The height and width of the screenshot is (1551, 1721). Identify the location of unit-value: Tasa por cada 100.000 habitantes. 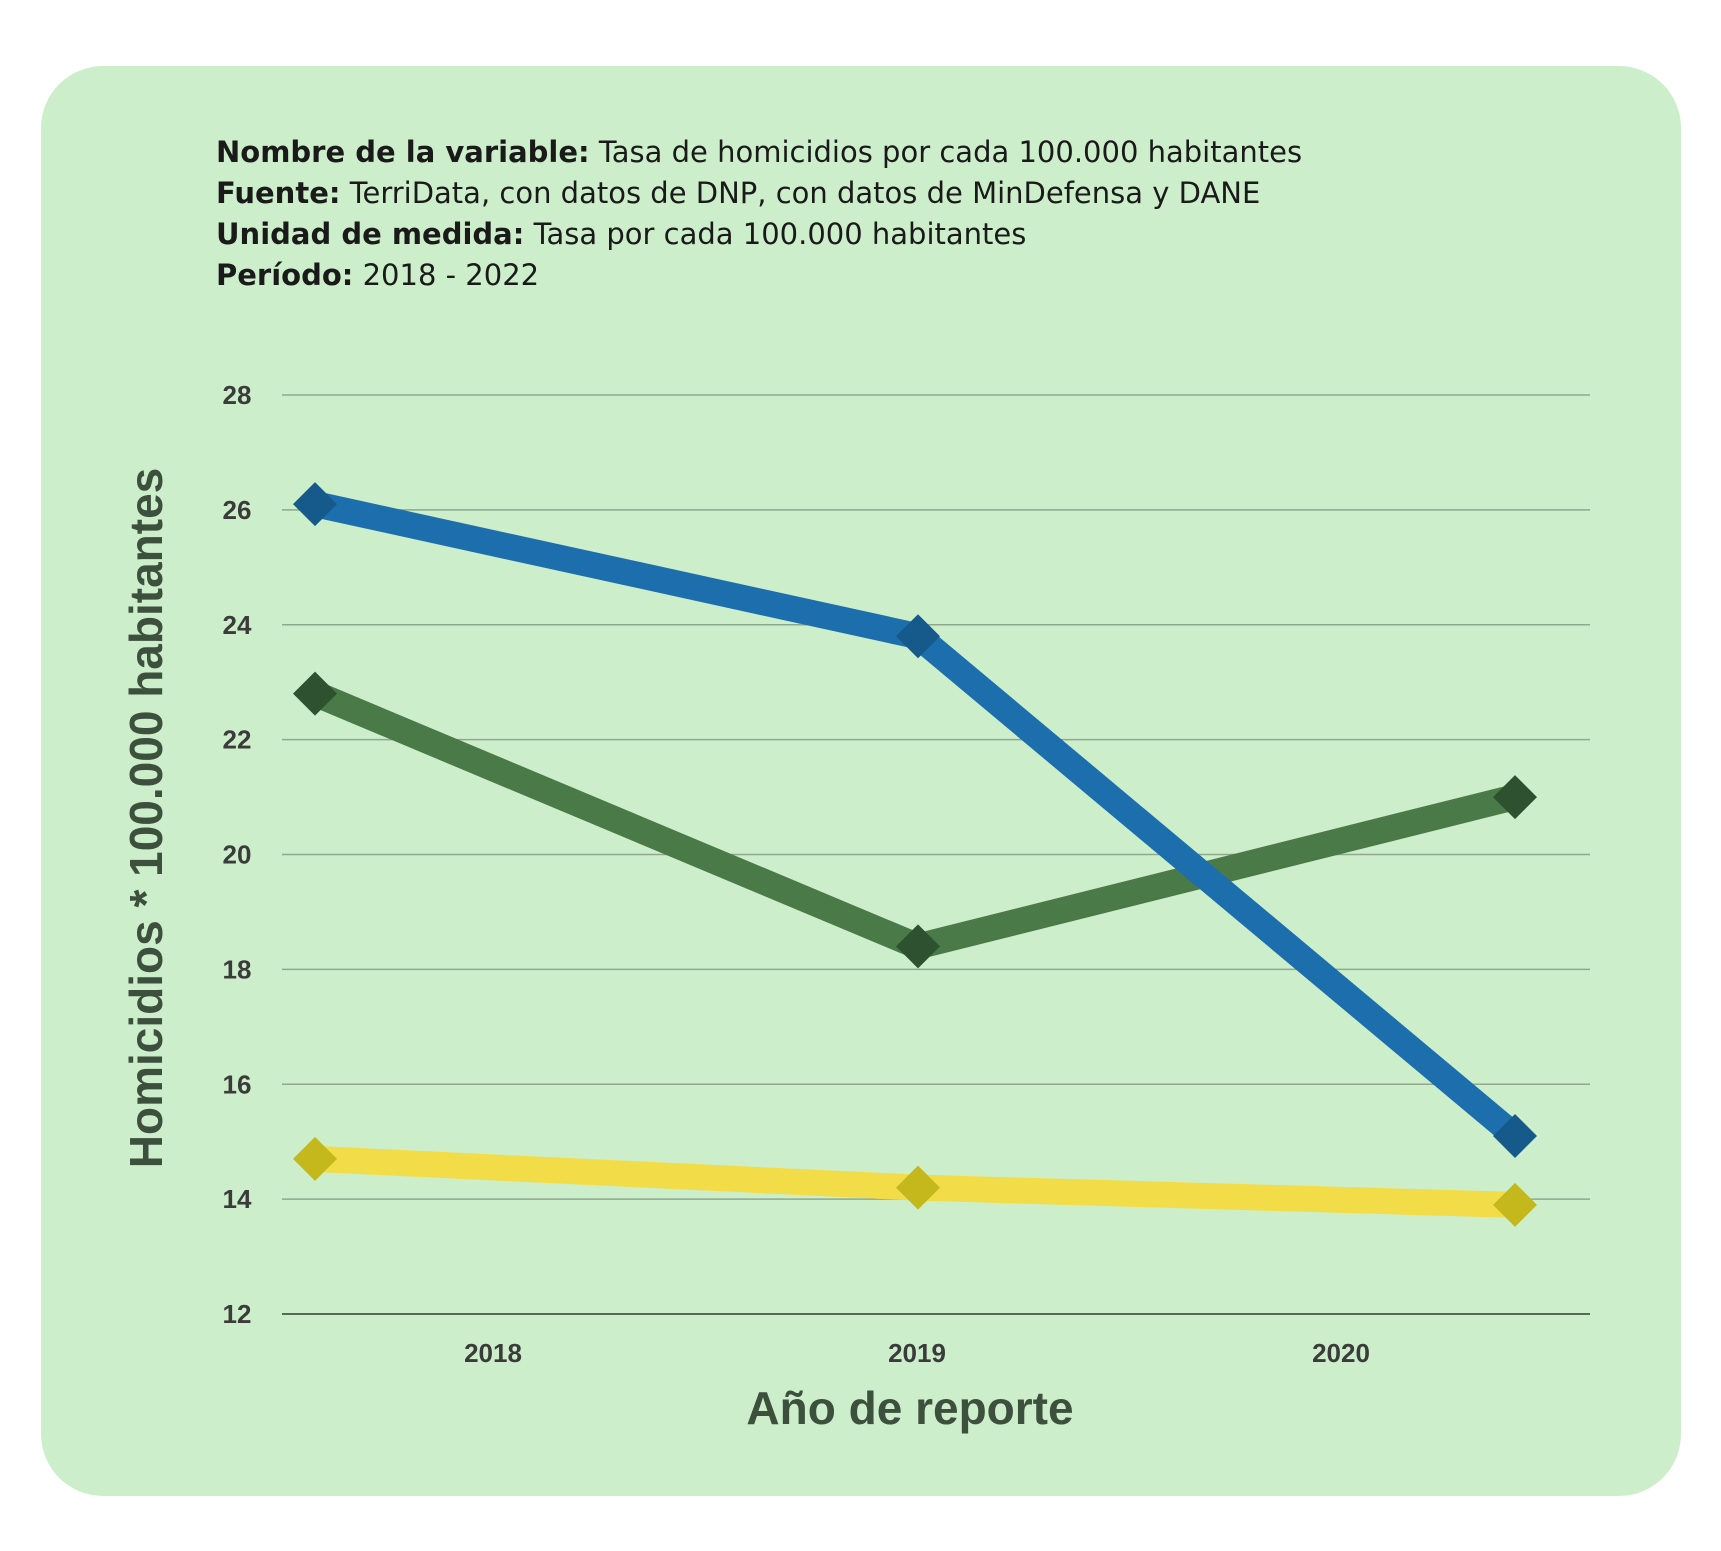
(780, 234).